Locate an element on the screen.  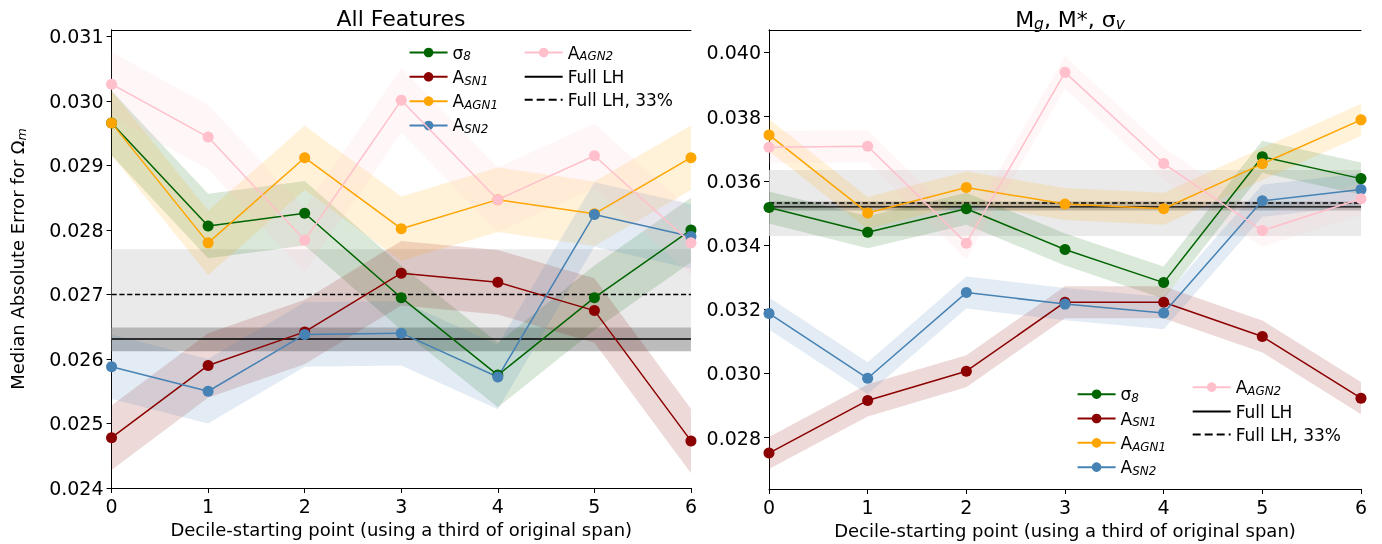
y-axis-title: Median Absolute Error for Ωm is located at coordinates (17, 259).